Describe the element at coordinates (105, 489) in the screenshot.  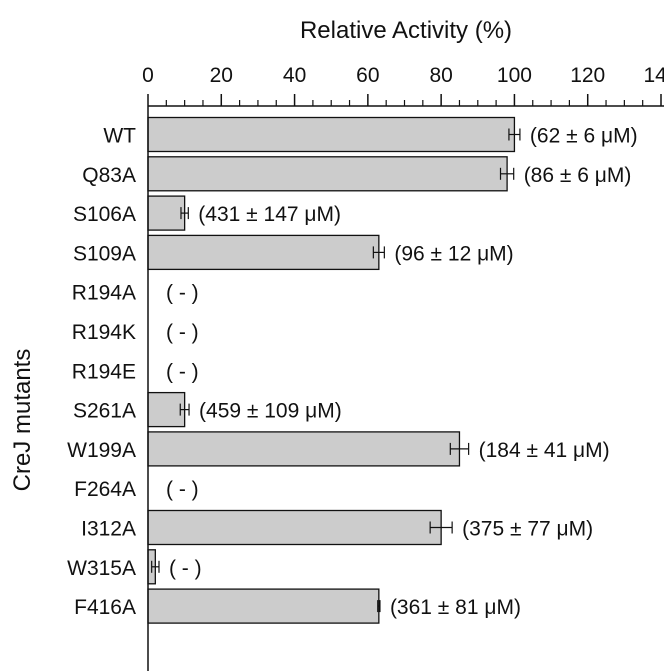
I see `category-label: F264A` at that location.